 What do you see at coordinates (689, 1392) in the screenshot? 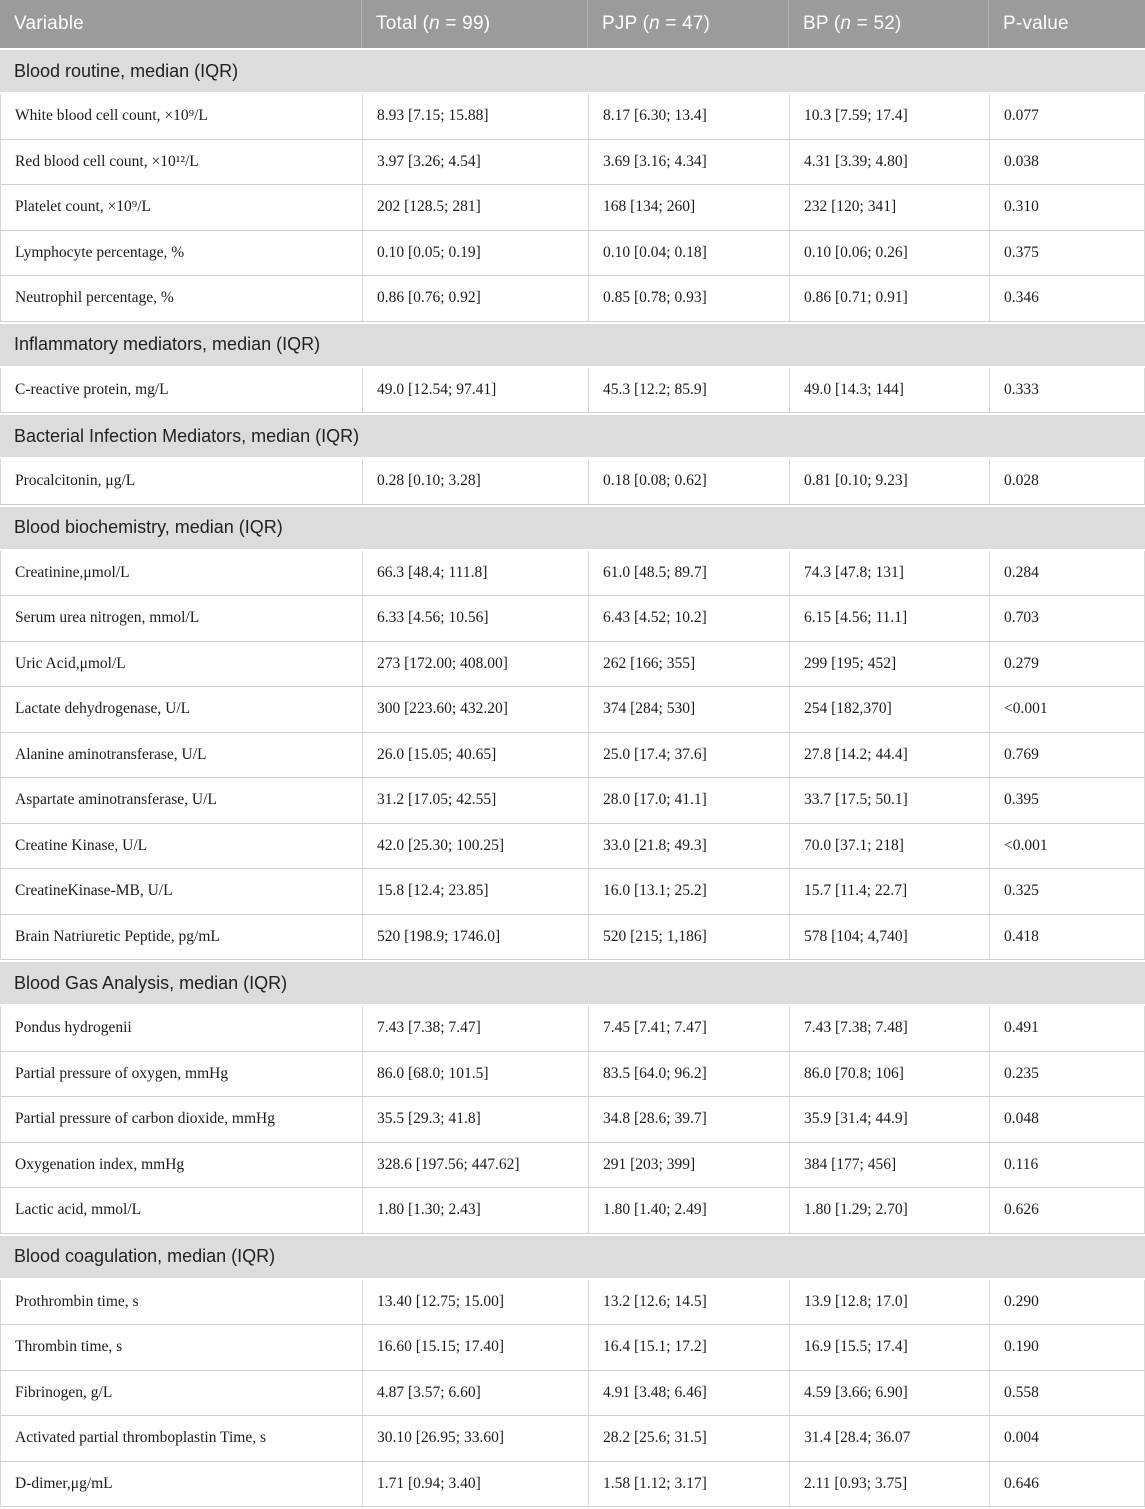
I see `pjp-value-cell: 4.91 [3.48; 6.46]` at bounding box center [689, 1392].